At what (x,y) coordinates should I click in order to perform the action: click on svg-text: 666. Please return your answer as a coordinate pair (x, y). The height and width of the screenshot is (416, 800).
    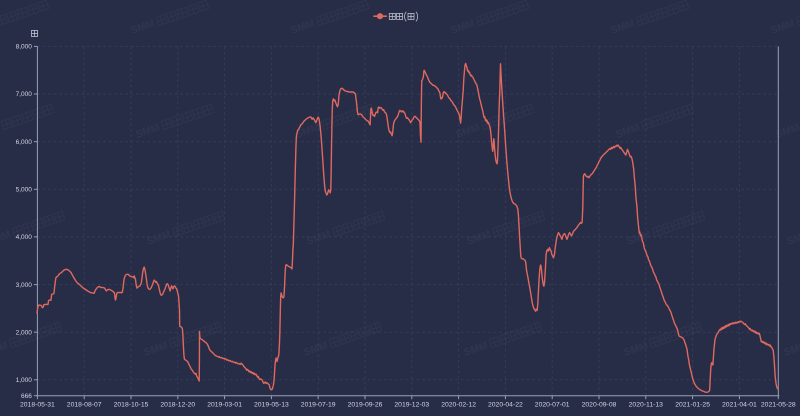
    Looking at the image, I should click on (26, 396).